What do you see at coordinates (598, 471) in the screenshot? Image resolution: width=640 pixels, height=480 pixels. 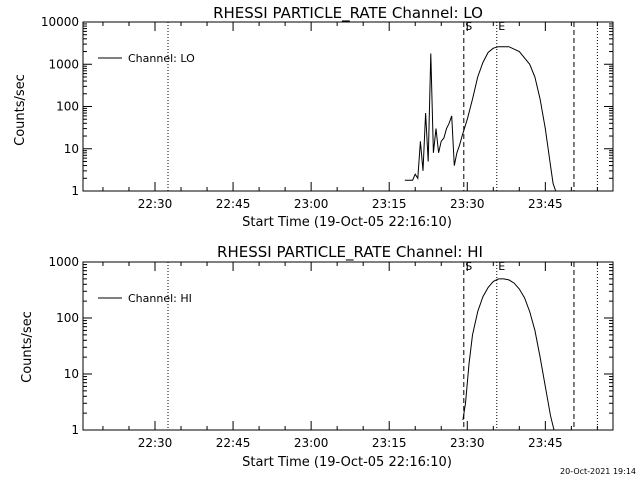 I see `footer-timestamp: 20-Oct-2021 19:14` at bounding box center [598, 471].